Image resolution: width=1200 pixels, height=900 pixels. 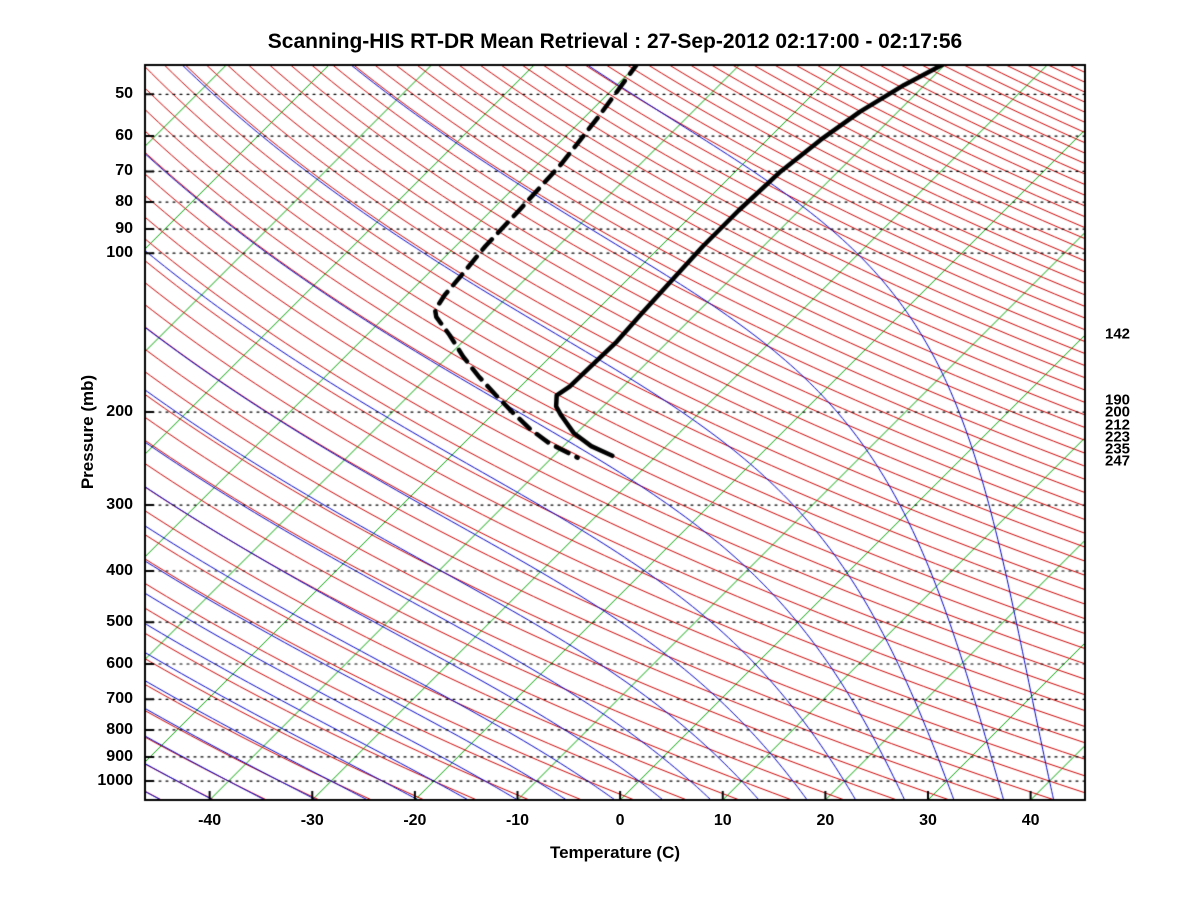 I want to click on x-tick-label: 10, so click(x=722, y=820).